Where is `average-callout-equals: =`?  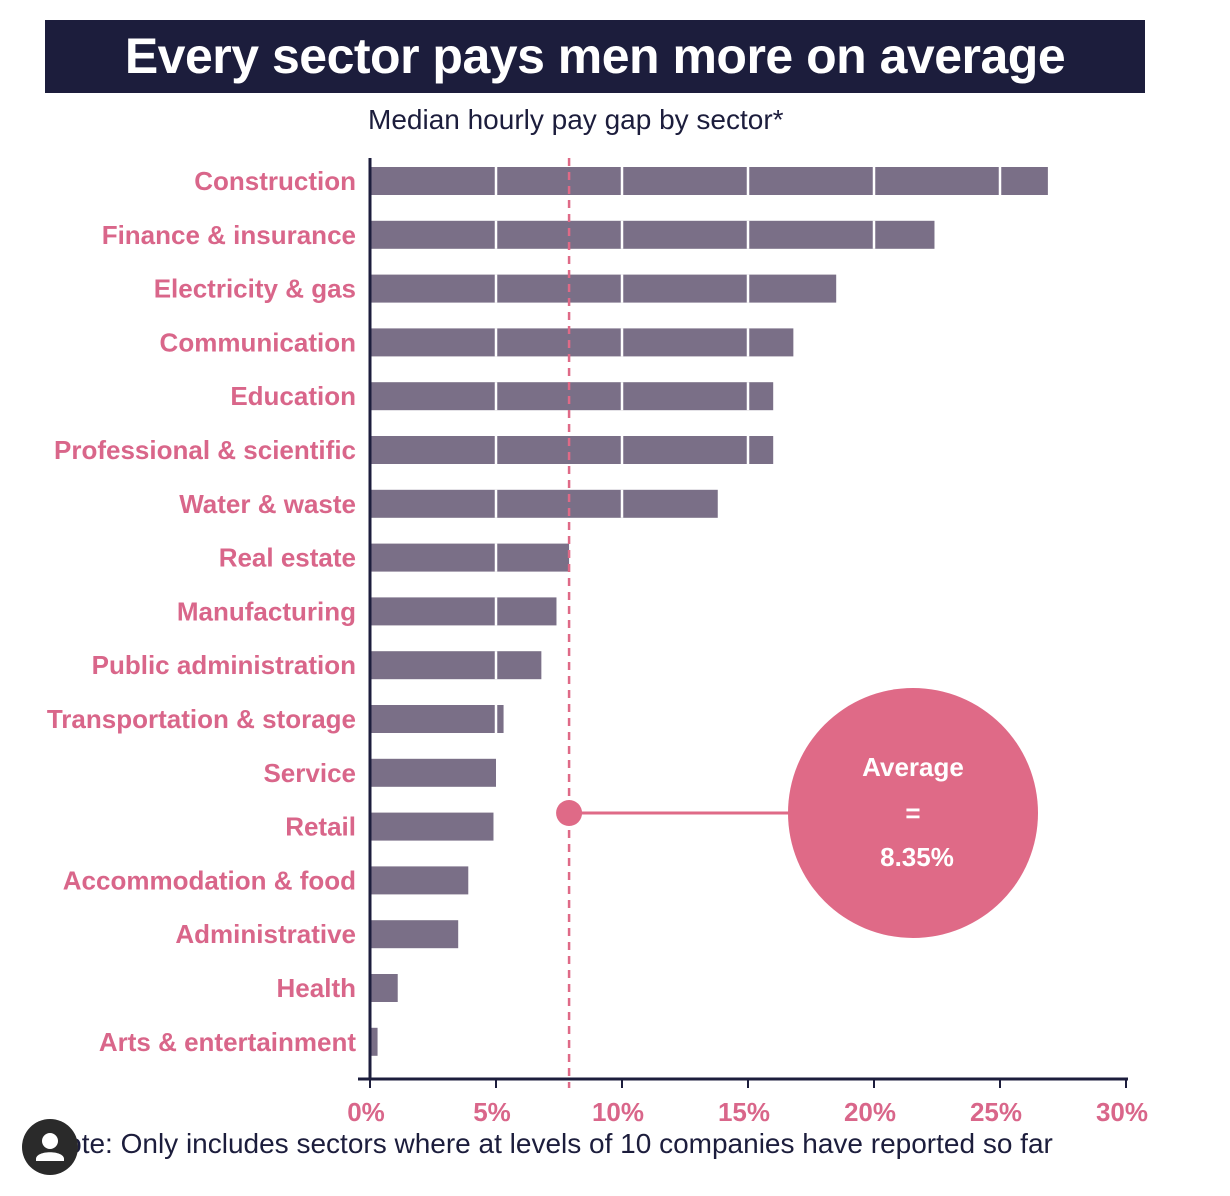 average-callout-equals: = is located at coordinates (912, 813).